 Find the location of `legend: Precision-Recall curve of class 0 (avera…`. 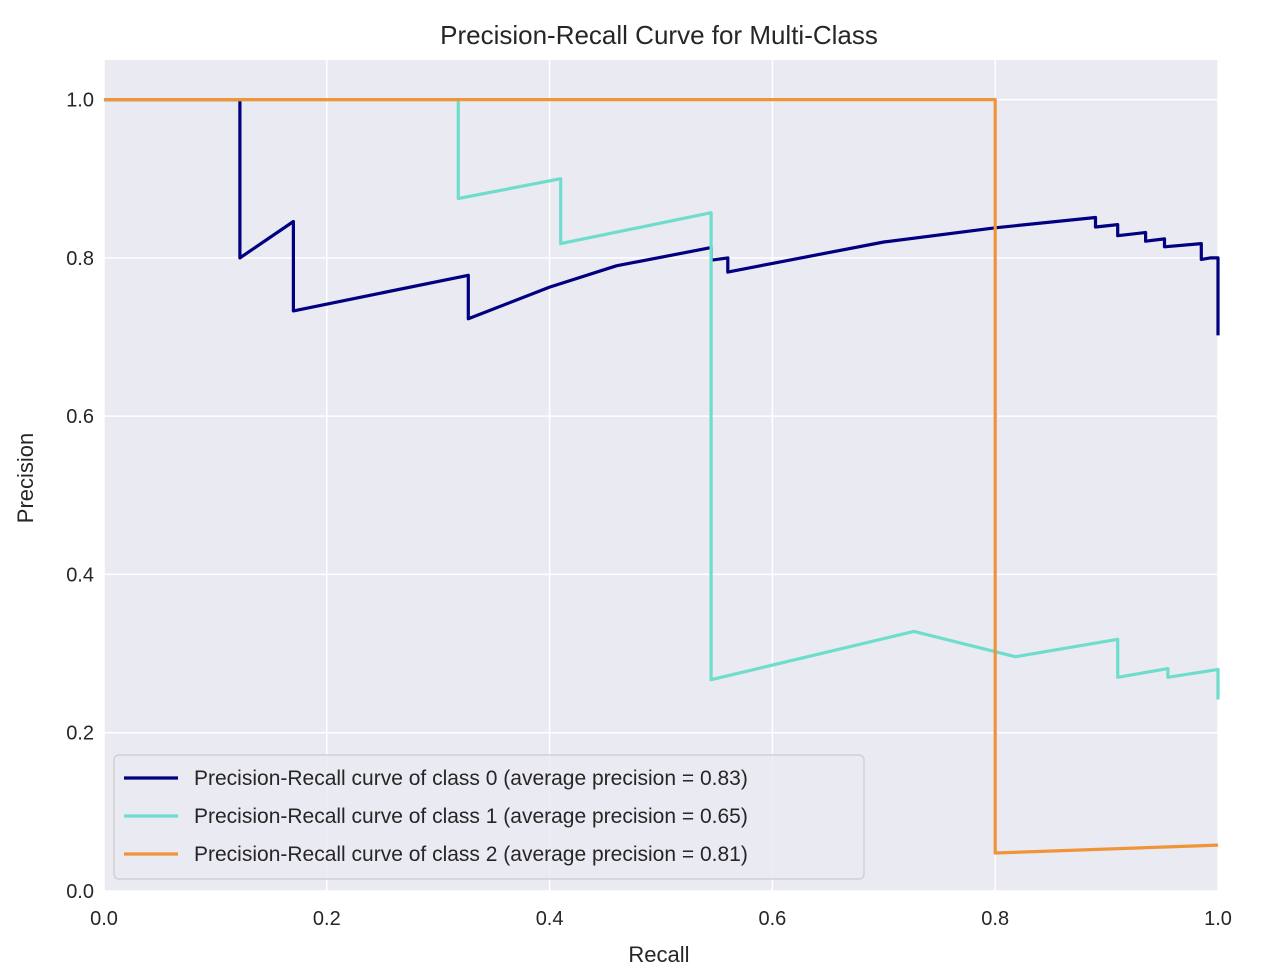

legend: Precision-Recall curve of class 0 (avera… is located at coordinates (489, 817).